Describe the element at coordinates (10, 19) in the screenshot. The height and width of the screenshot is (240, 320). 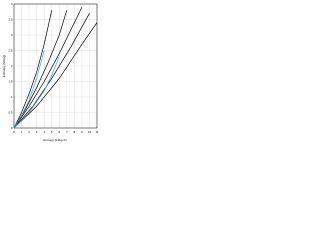
I see `y-tick-label: 3.5` at that location.